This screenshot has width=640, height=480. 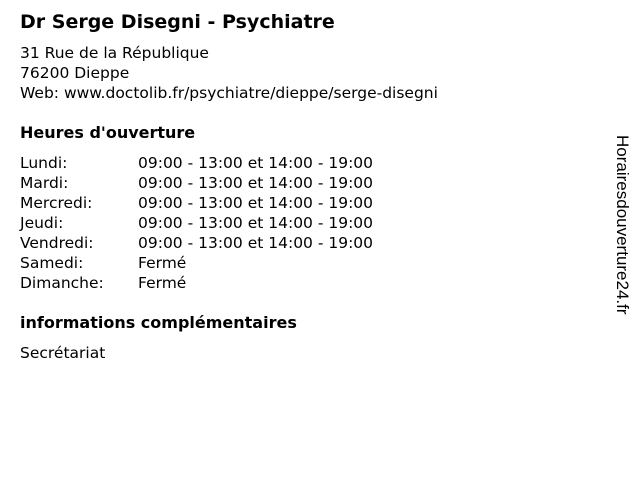 I want to click on info-text: Secrétariat, so click(x=63, y=353).